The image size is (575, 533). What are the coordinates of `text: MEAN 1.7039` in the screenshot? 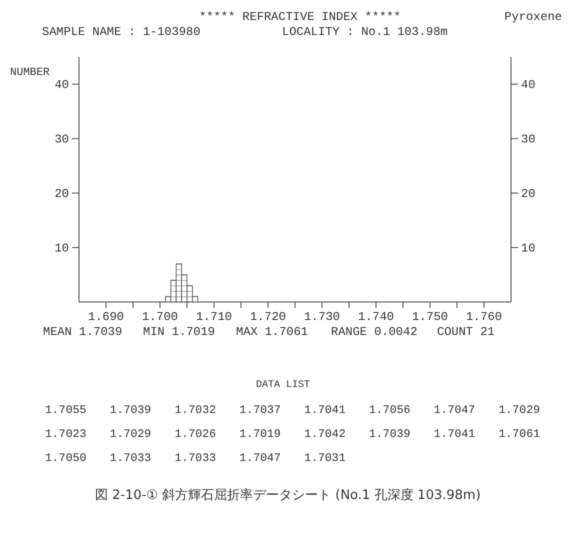 It's located at (82, 332).